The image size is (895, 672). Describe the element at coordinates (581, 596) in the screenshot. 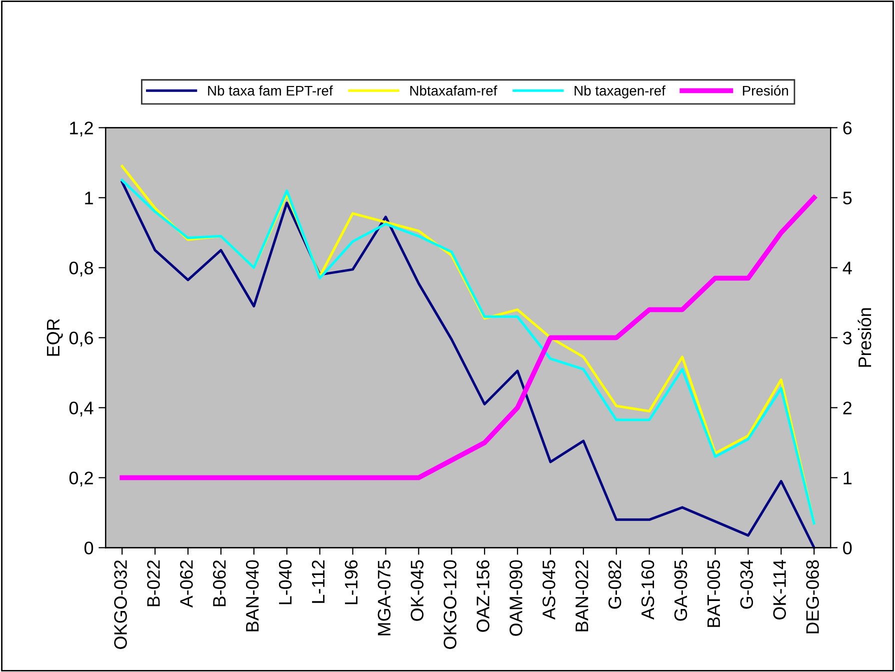

I see `x-tick-label: BAN-022` at that location.